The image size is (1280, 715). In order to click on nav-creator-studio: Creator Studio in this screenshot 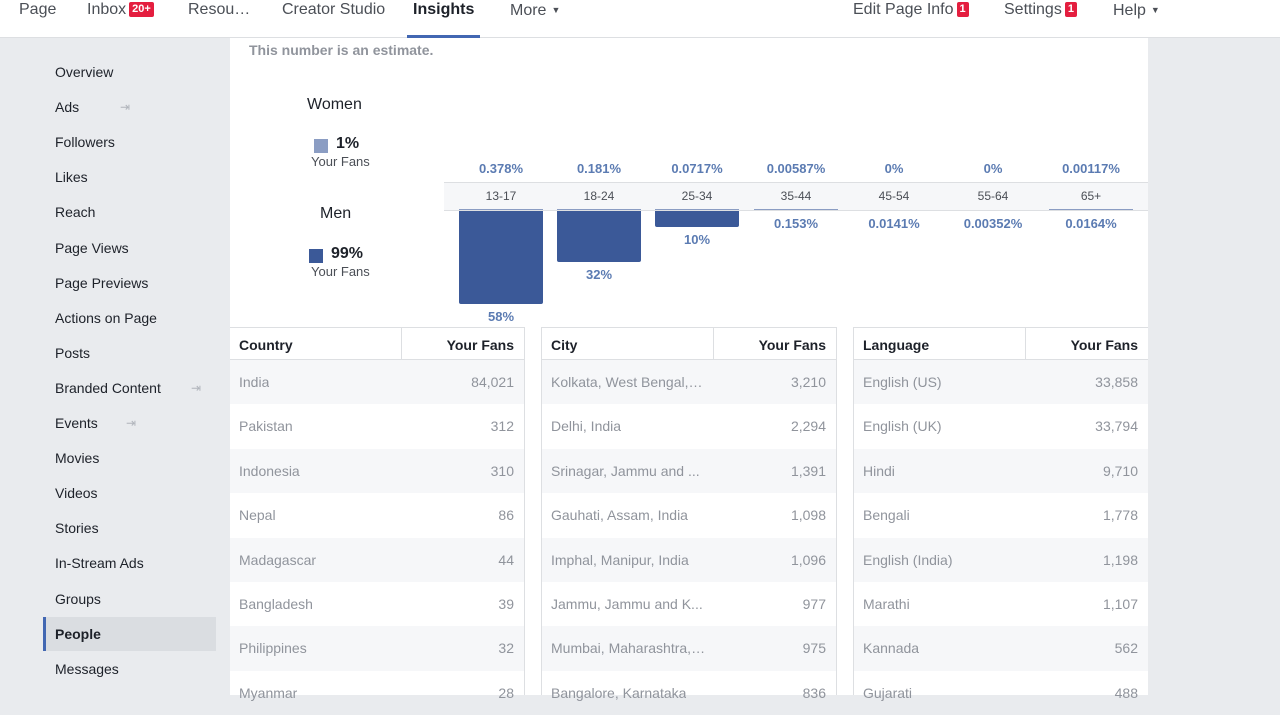, I will do `click(333, 19)`.